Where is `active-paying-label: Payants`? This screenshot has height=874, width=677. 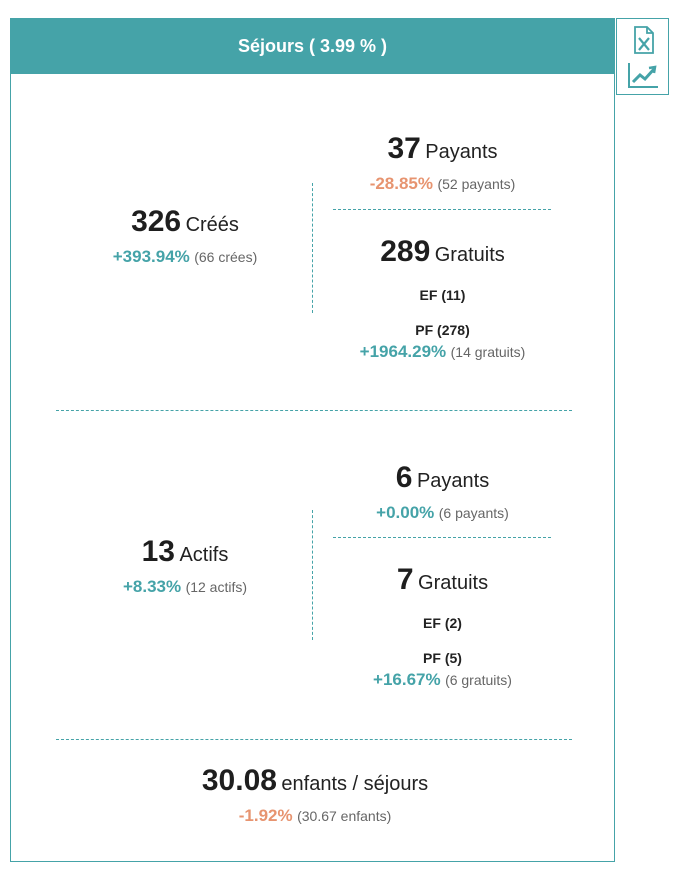 active-paying-label: Payants is located at coordinates (453, 481).